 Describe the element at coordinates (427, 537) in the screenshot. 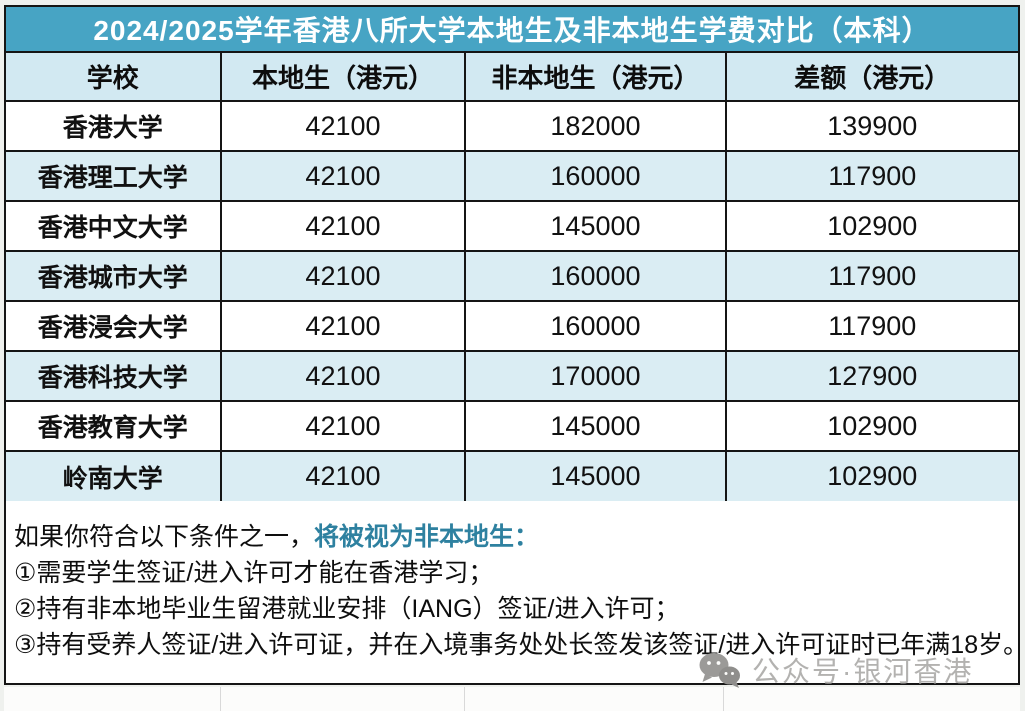

I see `notes-intro-highlight: 将被视为非本地生：` at that location.